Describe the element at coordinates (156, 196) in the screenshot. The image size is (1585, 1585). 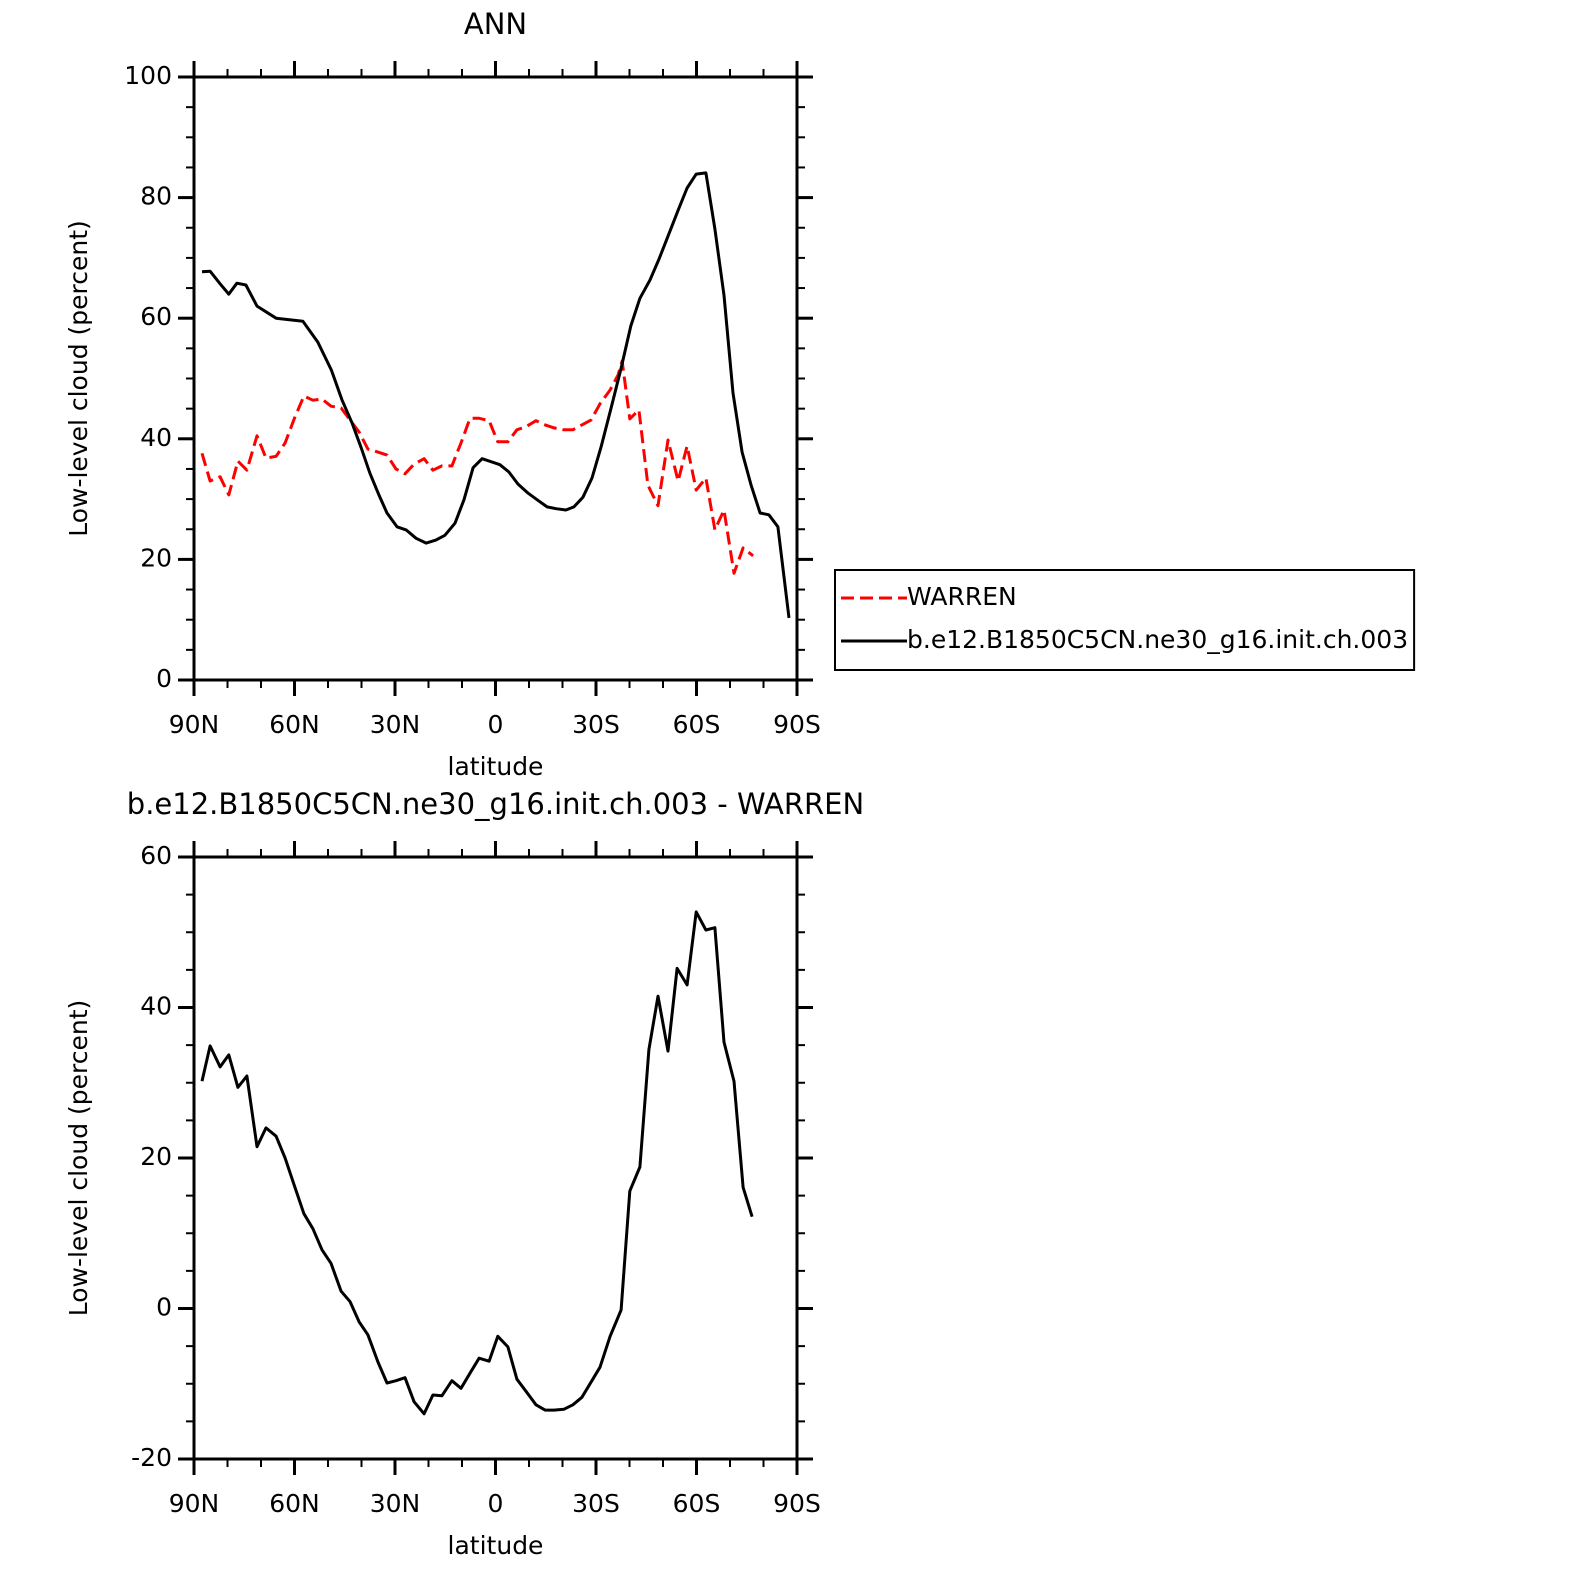
I see `y-tick-label: 80` at that location.